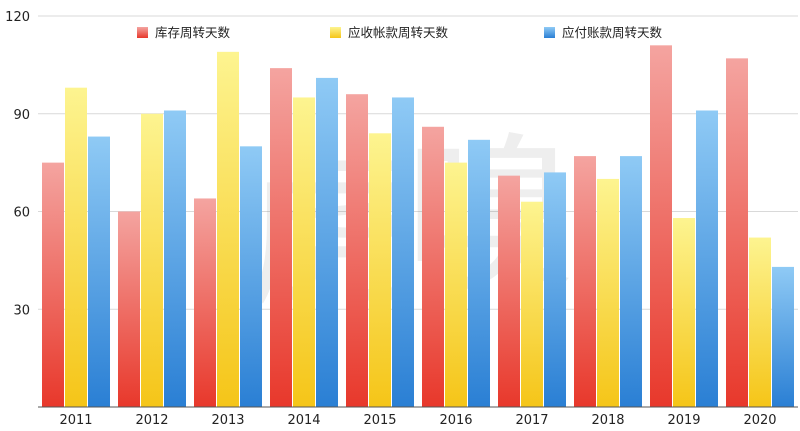  What do you see at coordinates (193, 32) in the screenshot?
I see `legend-label: 库存周转天数` at bounding box center [193, 32].